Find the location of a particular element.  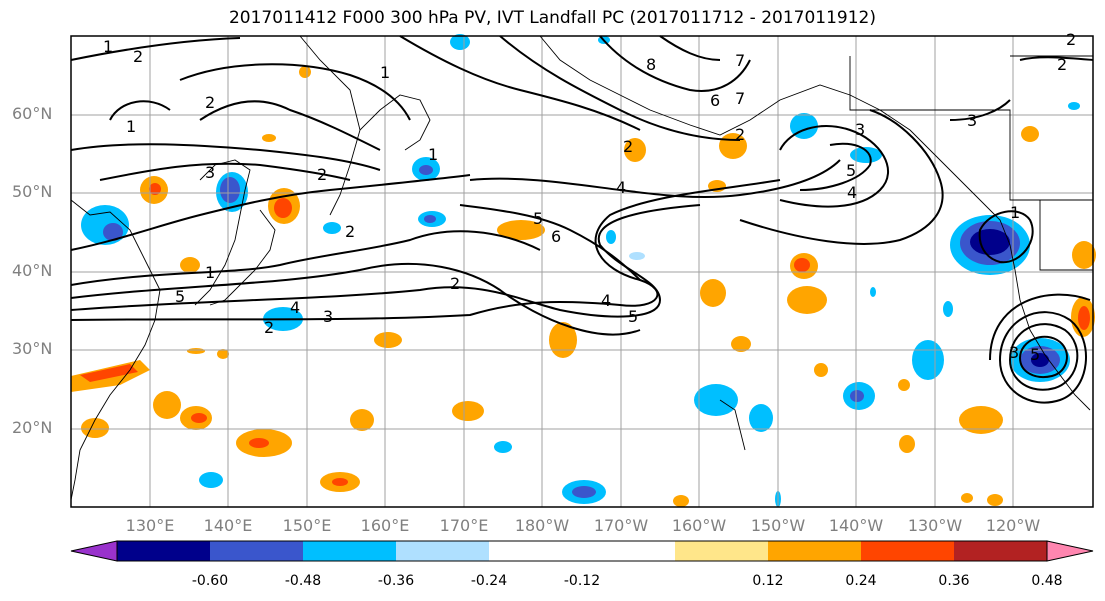

colorbar-extend-min is located at coordinates (94, 551).